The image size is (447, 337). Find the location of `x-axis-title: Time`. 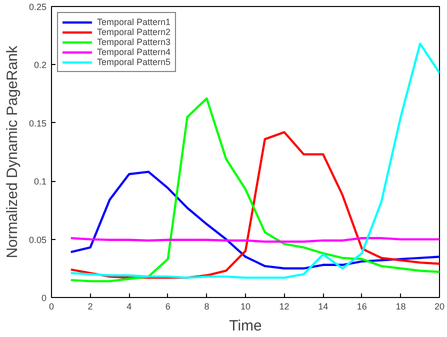

x-axis-title: Time is located at coordinates (245, 326).